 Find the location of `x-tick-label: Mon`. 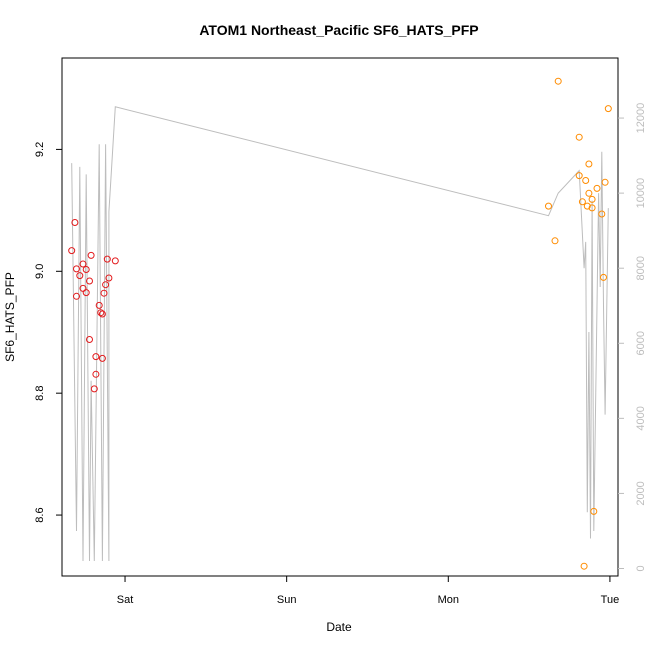

x-tick-label: Mon is located at coordinates (448, 600).